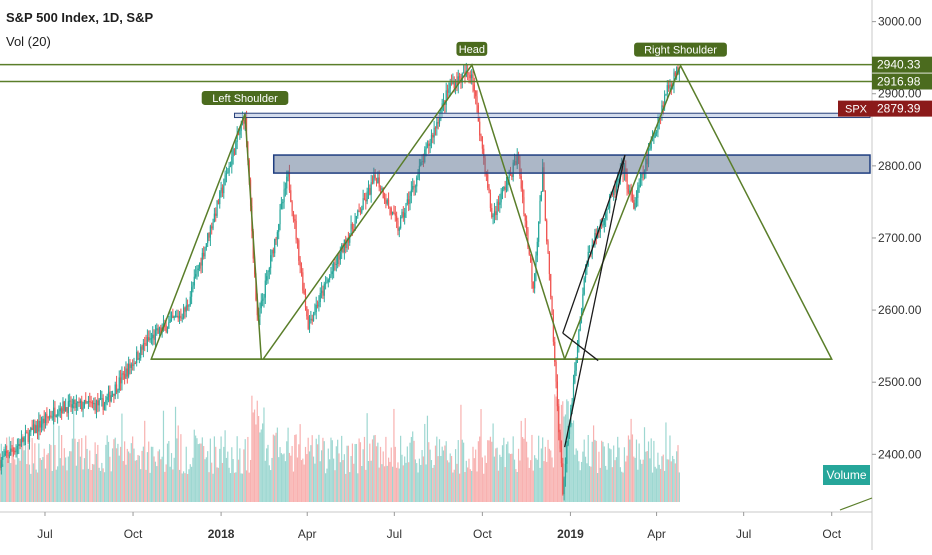 The width and height of the screenshot is (932, 555). Describe the element at coordinates (656, 534) in the screenshot. I see `x-tick-label: Apr` at that location.